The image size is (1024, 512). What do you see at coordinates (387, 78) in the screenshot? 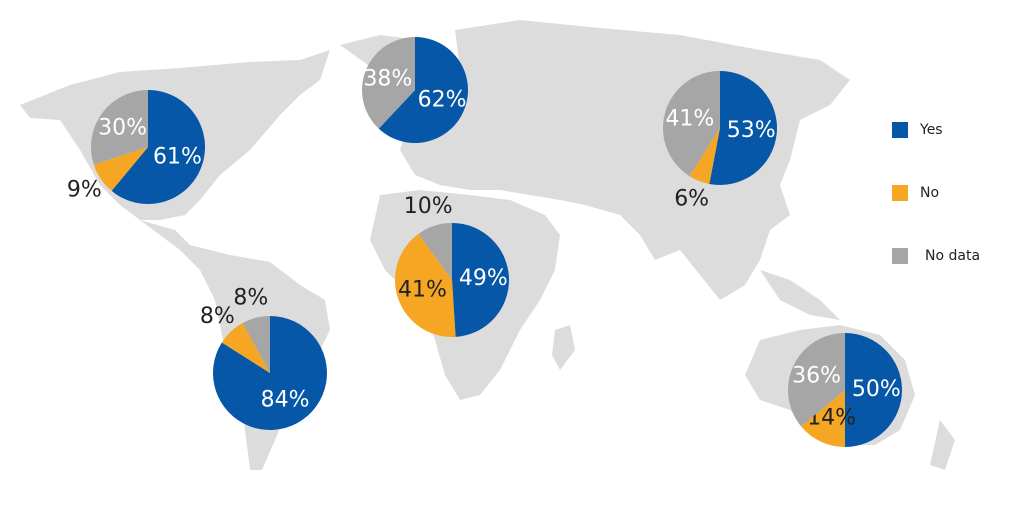
I see `data-label: 38%` at bounding box center [387, 78].